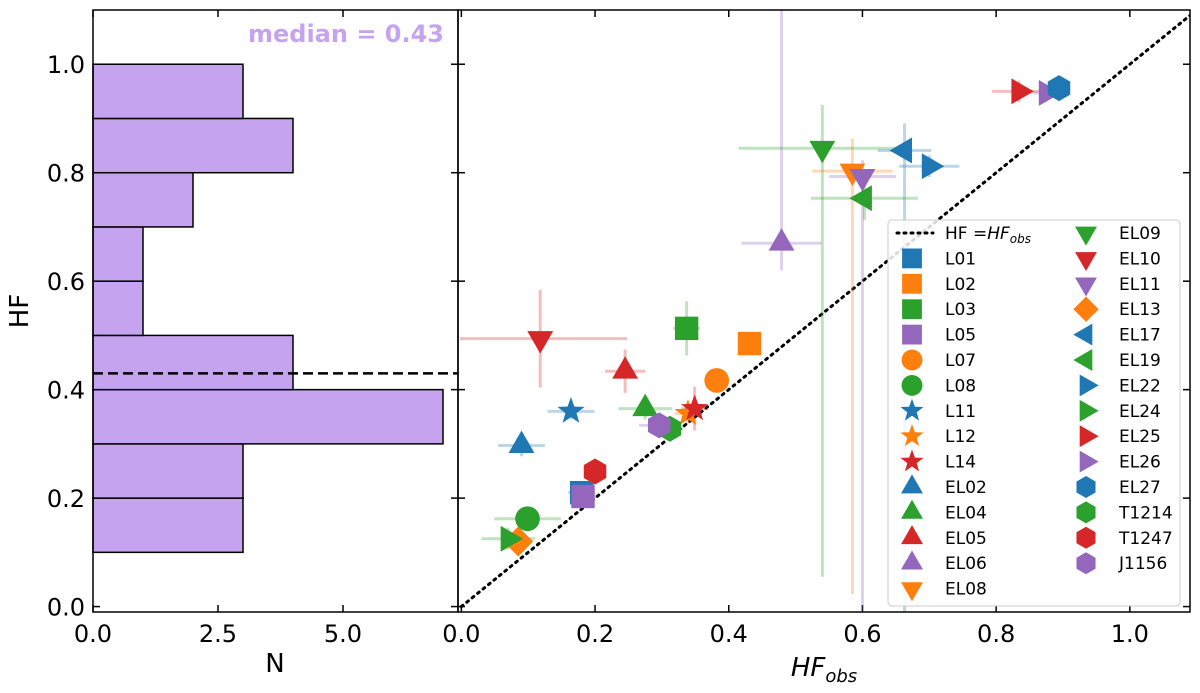 The image size is (1200, 693). I want to click on legend-label: T1214, so click(1145, 513).